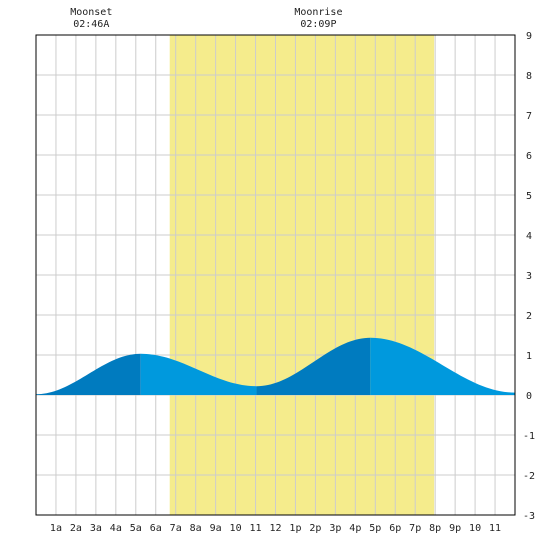 Image resolution: width=550 pixels, height=550 pixels. What do you see at coordinates (91, 12) in the screenshot?
I see `moon-event-label: Moonset` at bounding box center [91, 12].